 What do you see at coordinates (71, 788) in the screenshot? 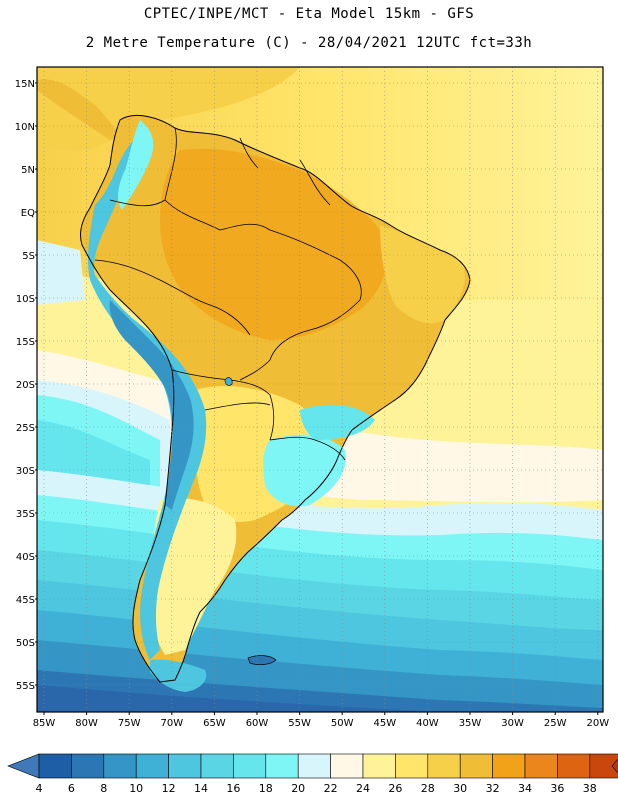
I see `colorbar-label: 6` at bounding box center [71, 788].